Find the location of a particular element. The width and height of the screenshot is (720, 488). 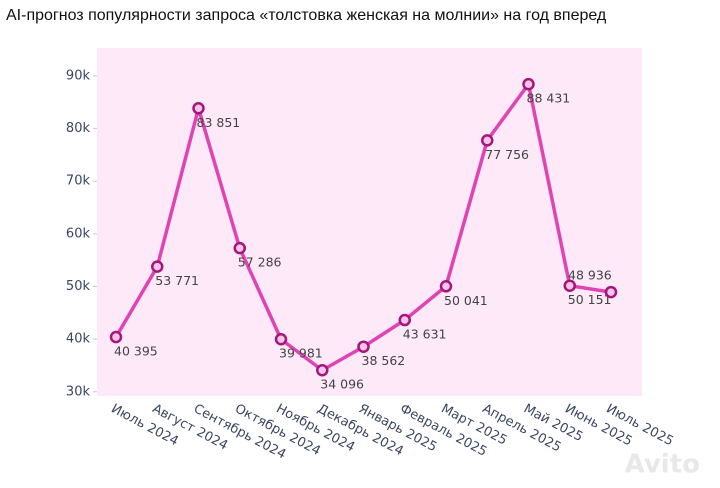

value-label: 83 851 is located at coordinates (219, 122).